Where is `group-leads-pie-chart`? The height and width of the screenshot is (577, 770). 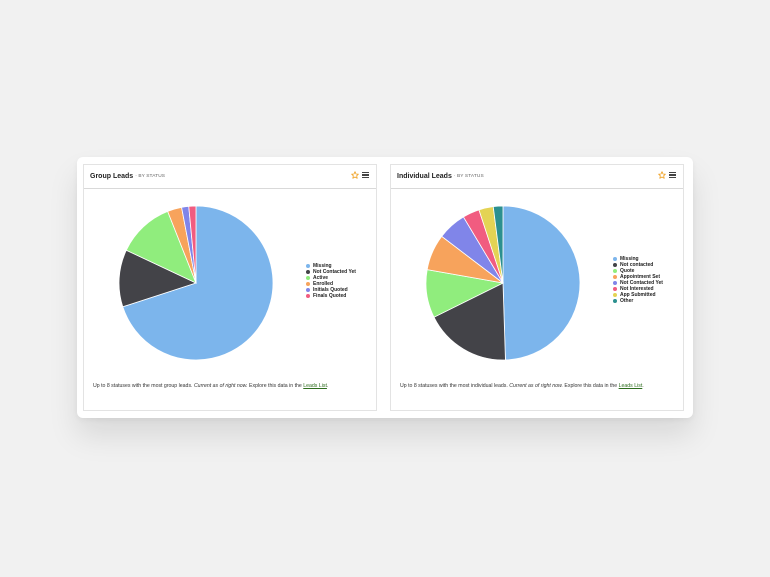
group-leads-pie-chart is located at coordinates (196, 283).